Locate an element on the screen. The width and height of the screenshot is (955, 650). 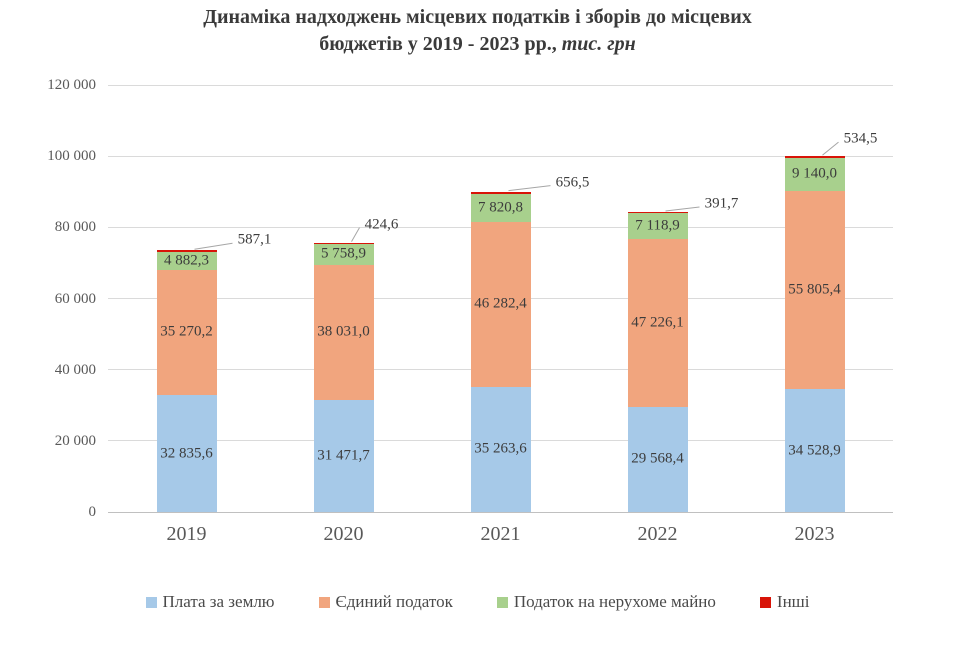
data-label: 55 805,4 is located at coordinates (814, 289).